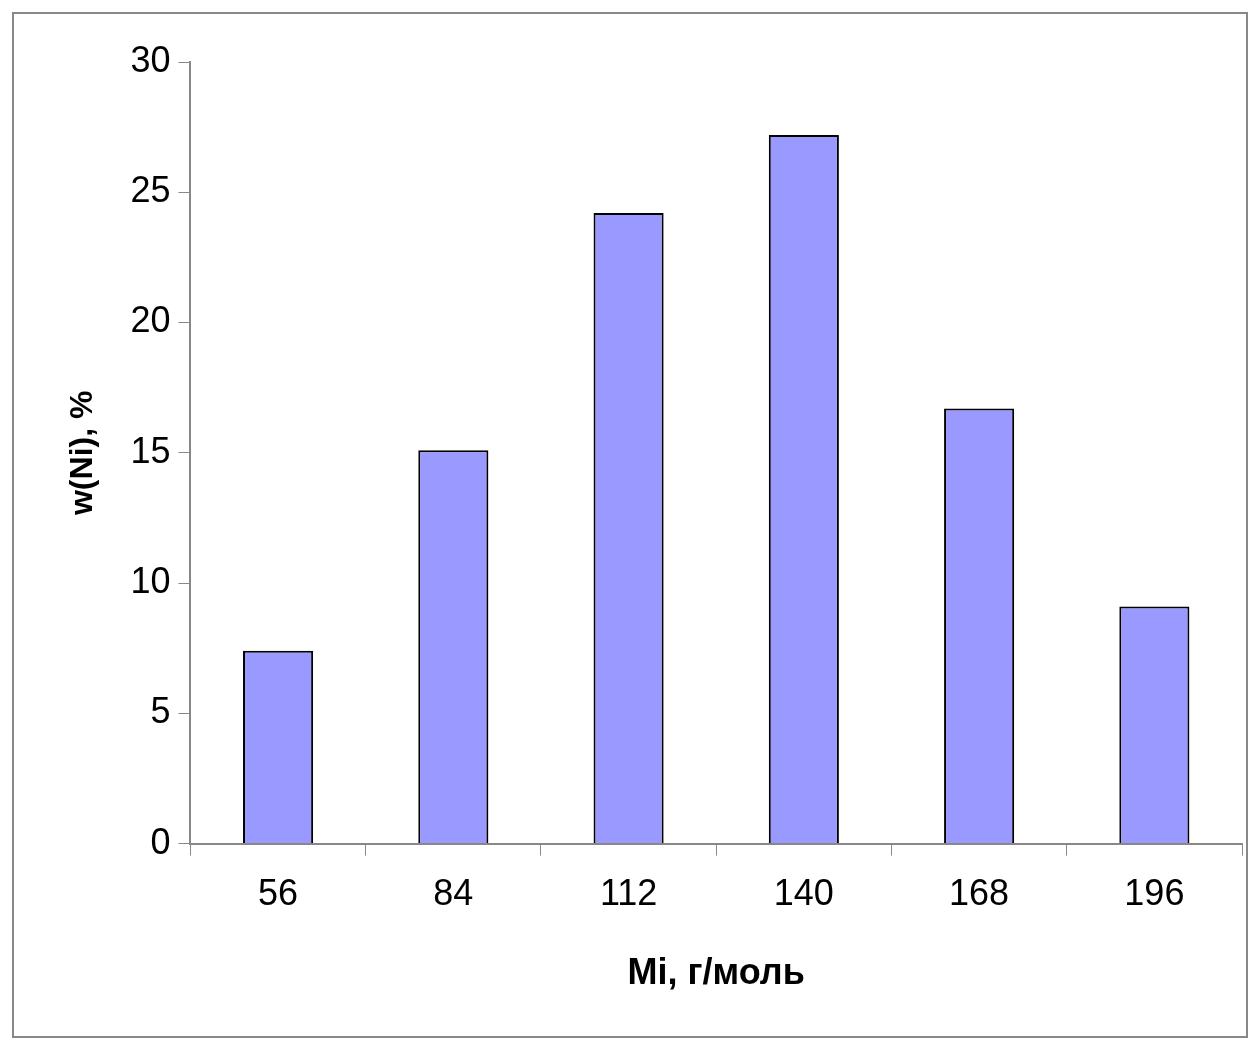 The width and height of the screenshot is (1260, 1050). I want to click on x-tick-label: 56, so click(278, 893).